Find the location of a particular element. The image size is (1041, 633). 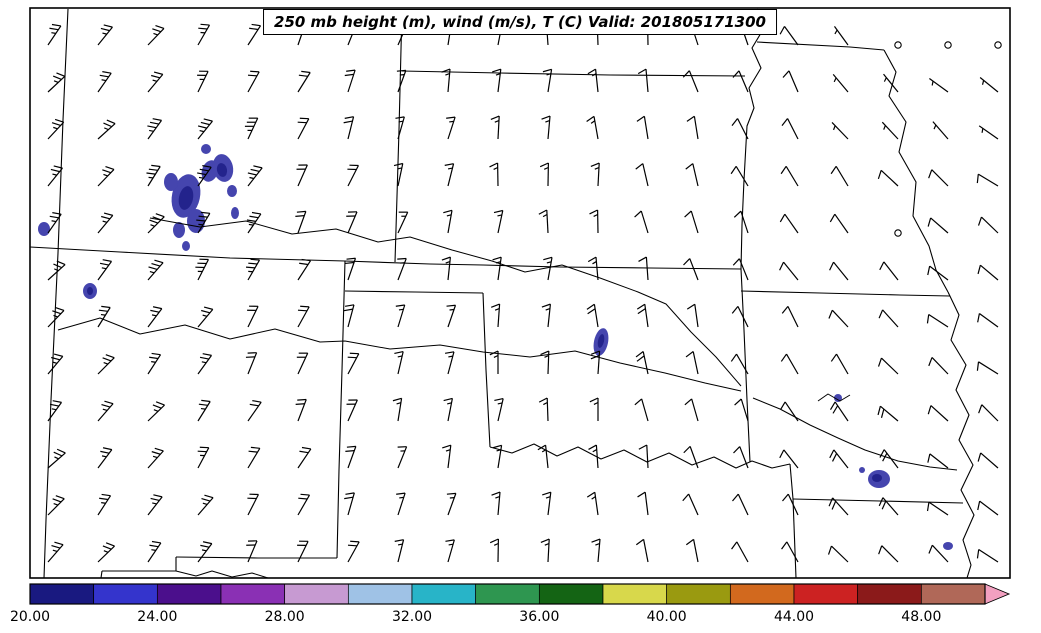

calm-wind-circle is located at coordinates (998, 45).